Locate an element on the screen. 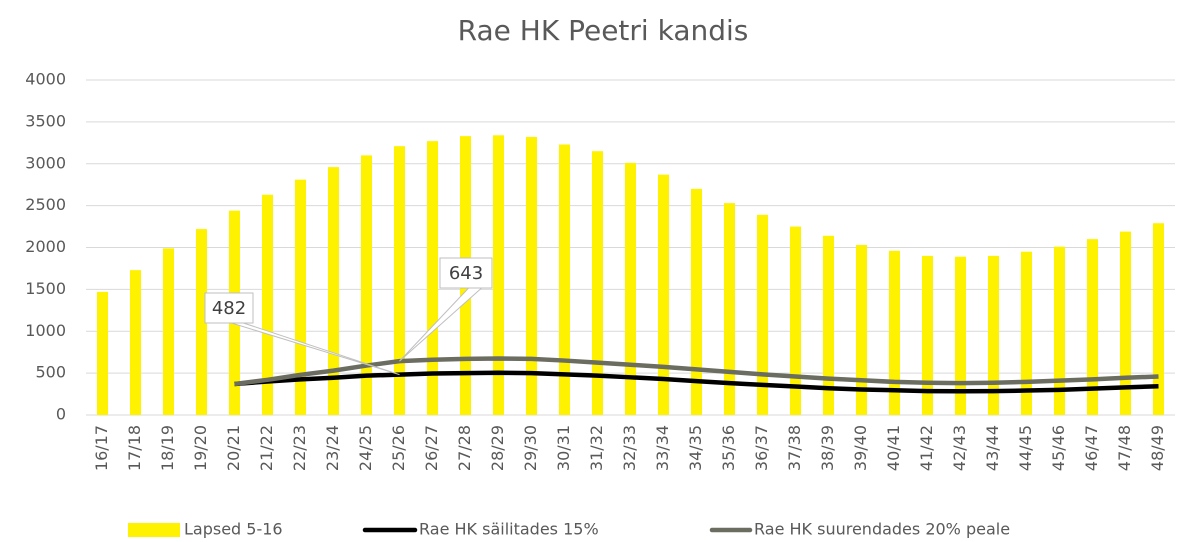 This screenshot has width=1177, height=542. chart-title: Rae HK Peetri kandis is located at coordinates (603, 30).